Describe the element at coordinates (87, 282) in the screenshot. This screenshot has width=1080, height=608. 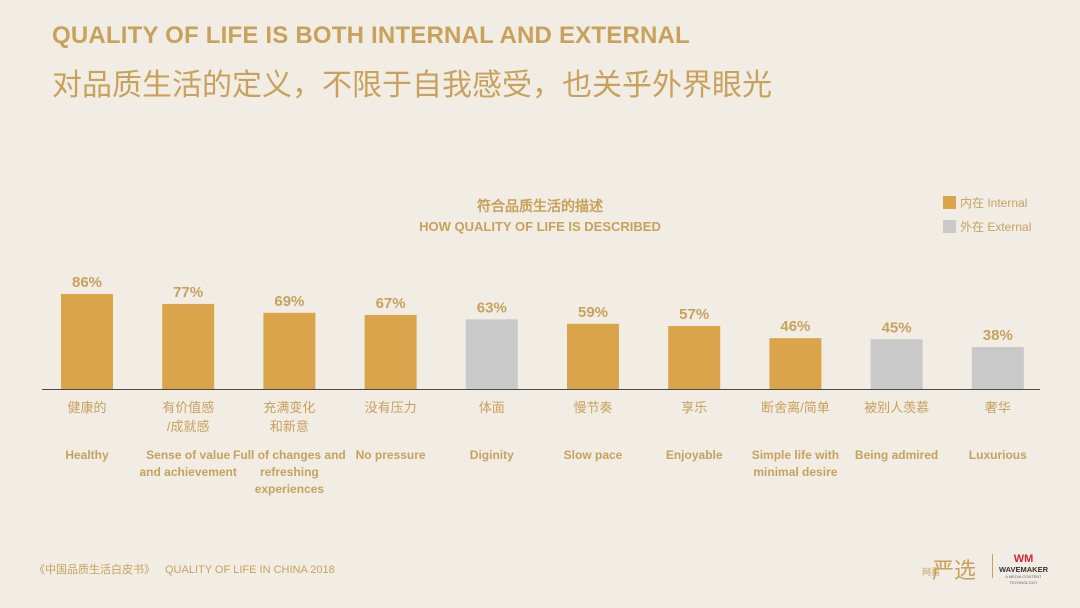
I see `data-label: 86%` at that location.